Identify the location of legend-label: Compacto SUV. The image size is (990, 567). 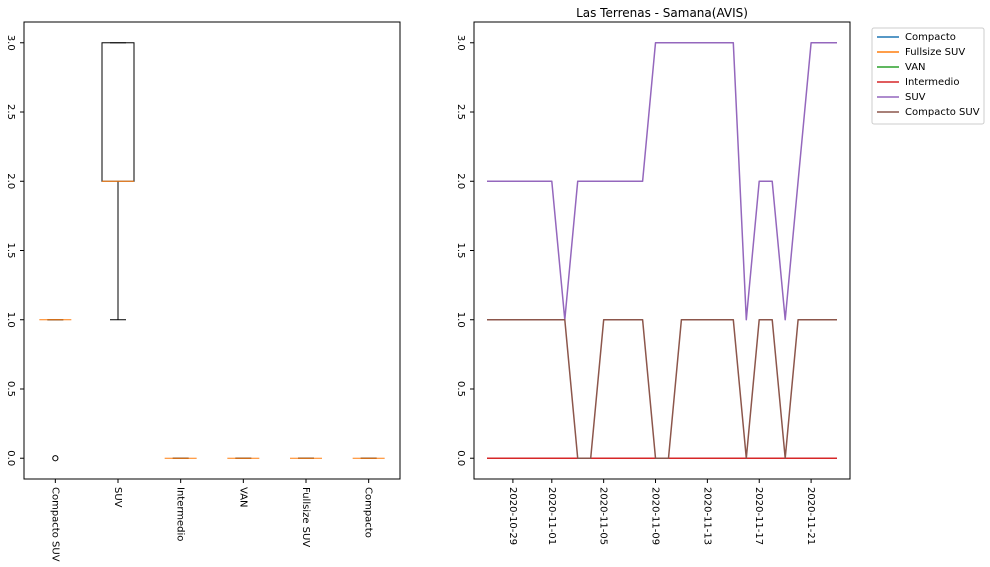
(942, 112).